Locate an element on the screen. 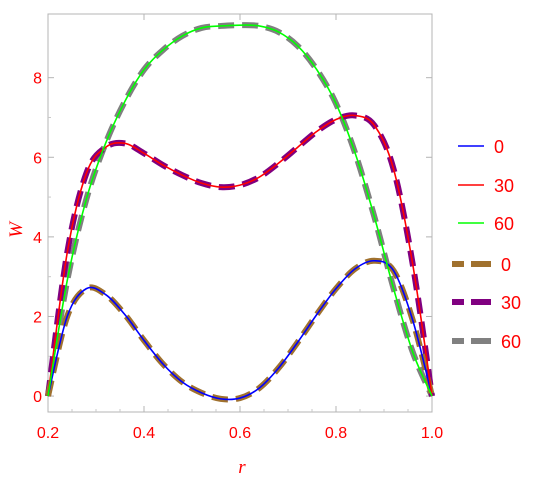 This screenshot has width=550, height=482. x-axis-label: r is located at coordinates (242, 467).